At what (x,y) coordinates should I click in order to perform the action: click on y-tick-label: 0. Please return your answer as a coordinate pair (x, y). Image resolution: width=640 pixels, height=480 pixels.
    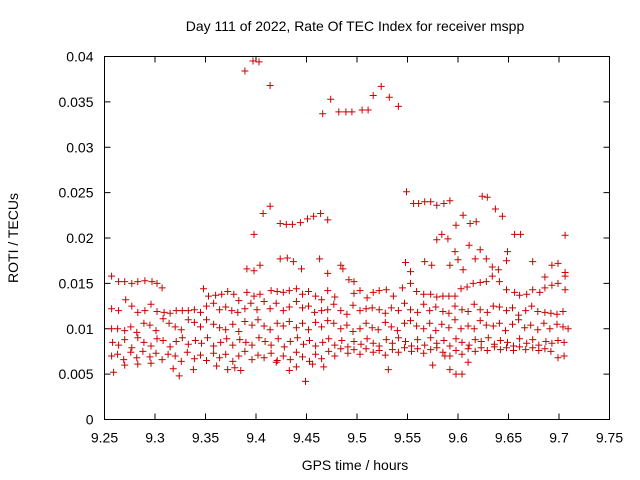
    Looking at the image, I should click on (90, 420).